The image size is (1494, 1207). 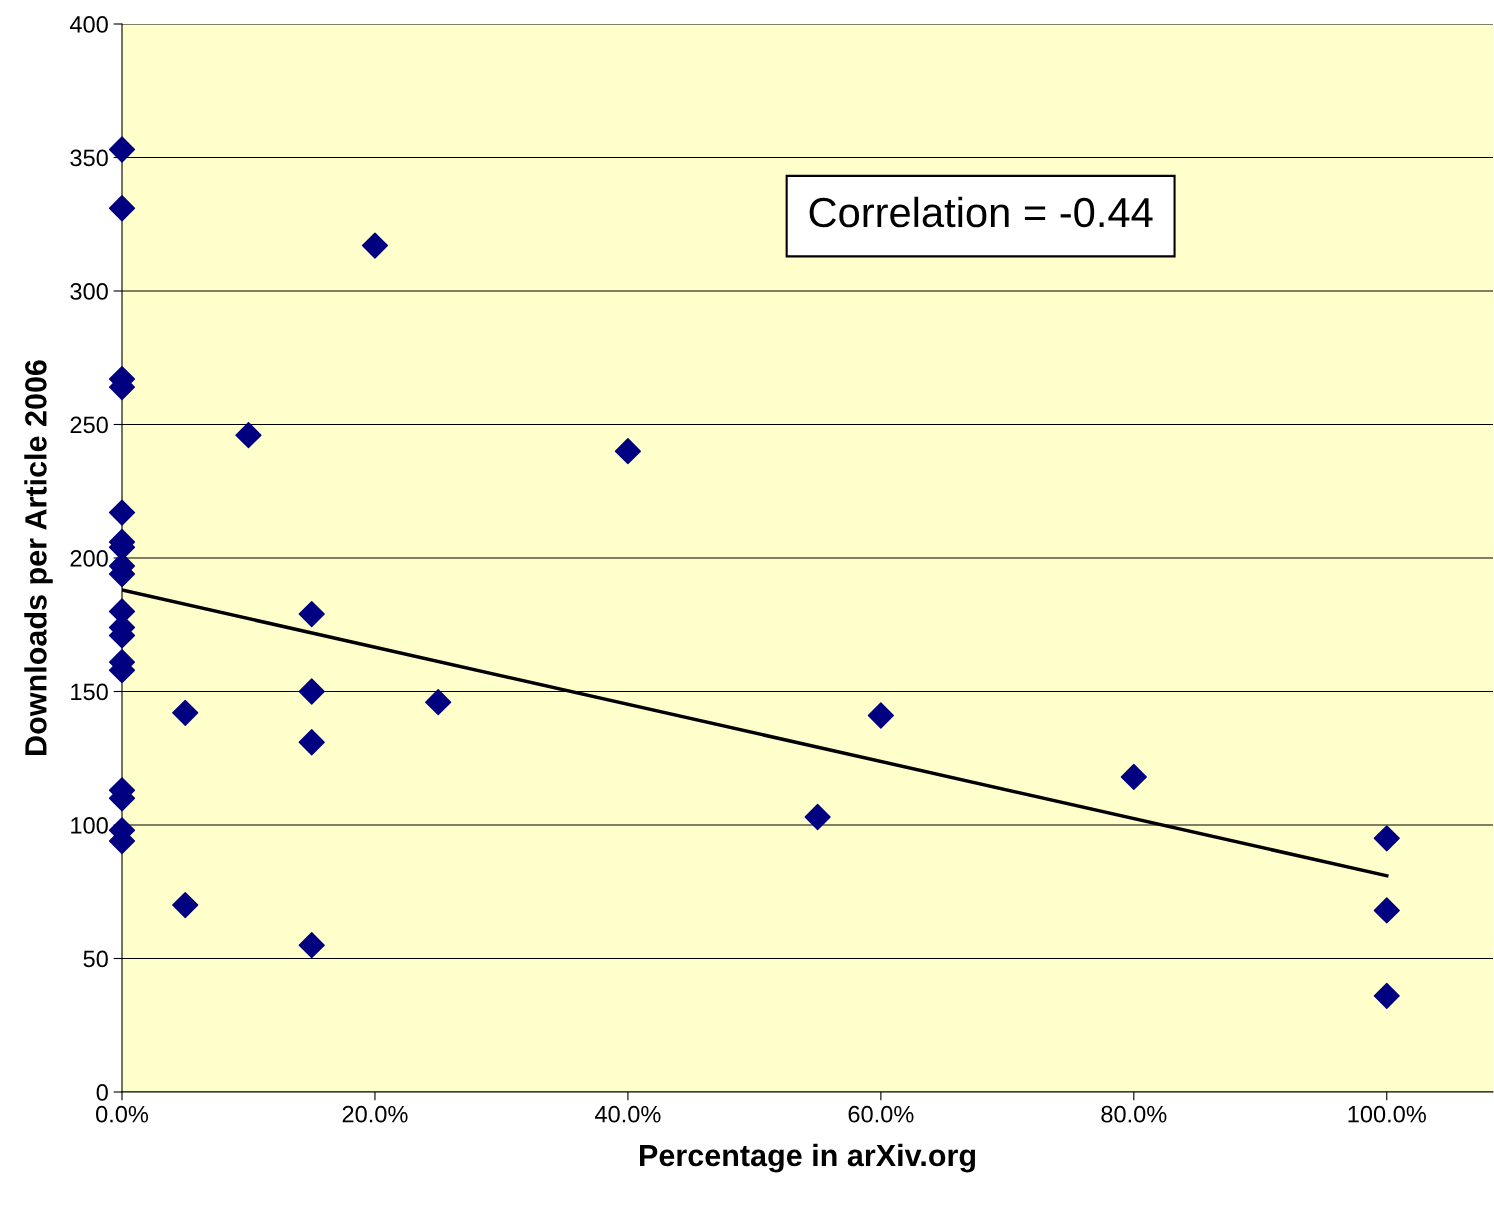 I want to click on y-tick-label: 350, so click(x=89, y=158).